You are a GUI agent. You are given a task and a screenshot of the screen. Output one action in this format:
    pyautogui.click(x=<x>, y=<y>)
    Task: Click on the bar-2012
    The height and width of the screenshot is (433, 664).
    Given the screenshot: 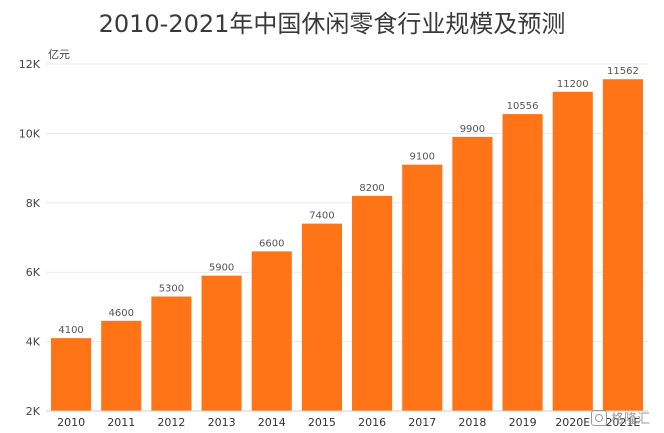 What is the action you would take?
    pyautogui.click(x=171, y=353)
    